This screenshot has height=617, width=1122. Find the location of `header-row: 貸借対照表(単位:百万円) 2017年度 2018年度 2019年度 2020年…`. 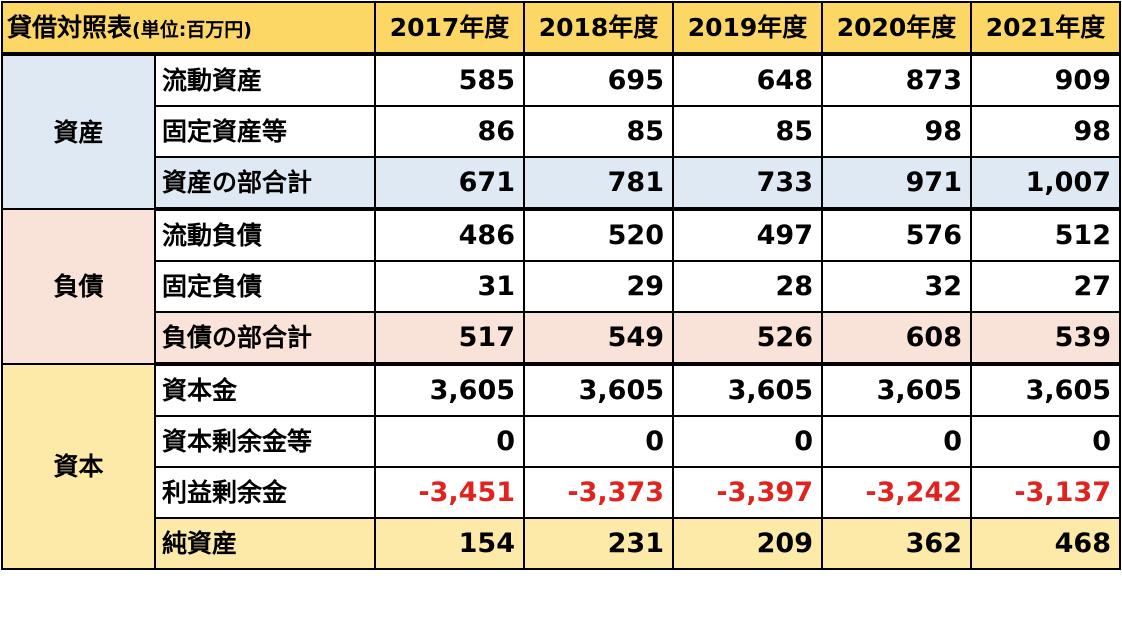

header-row: 貸借対照表(単位:百万円) 2017年度 2018年度 2019年度 2020年… is located at coordinates (561, 28).